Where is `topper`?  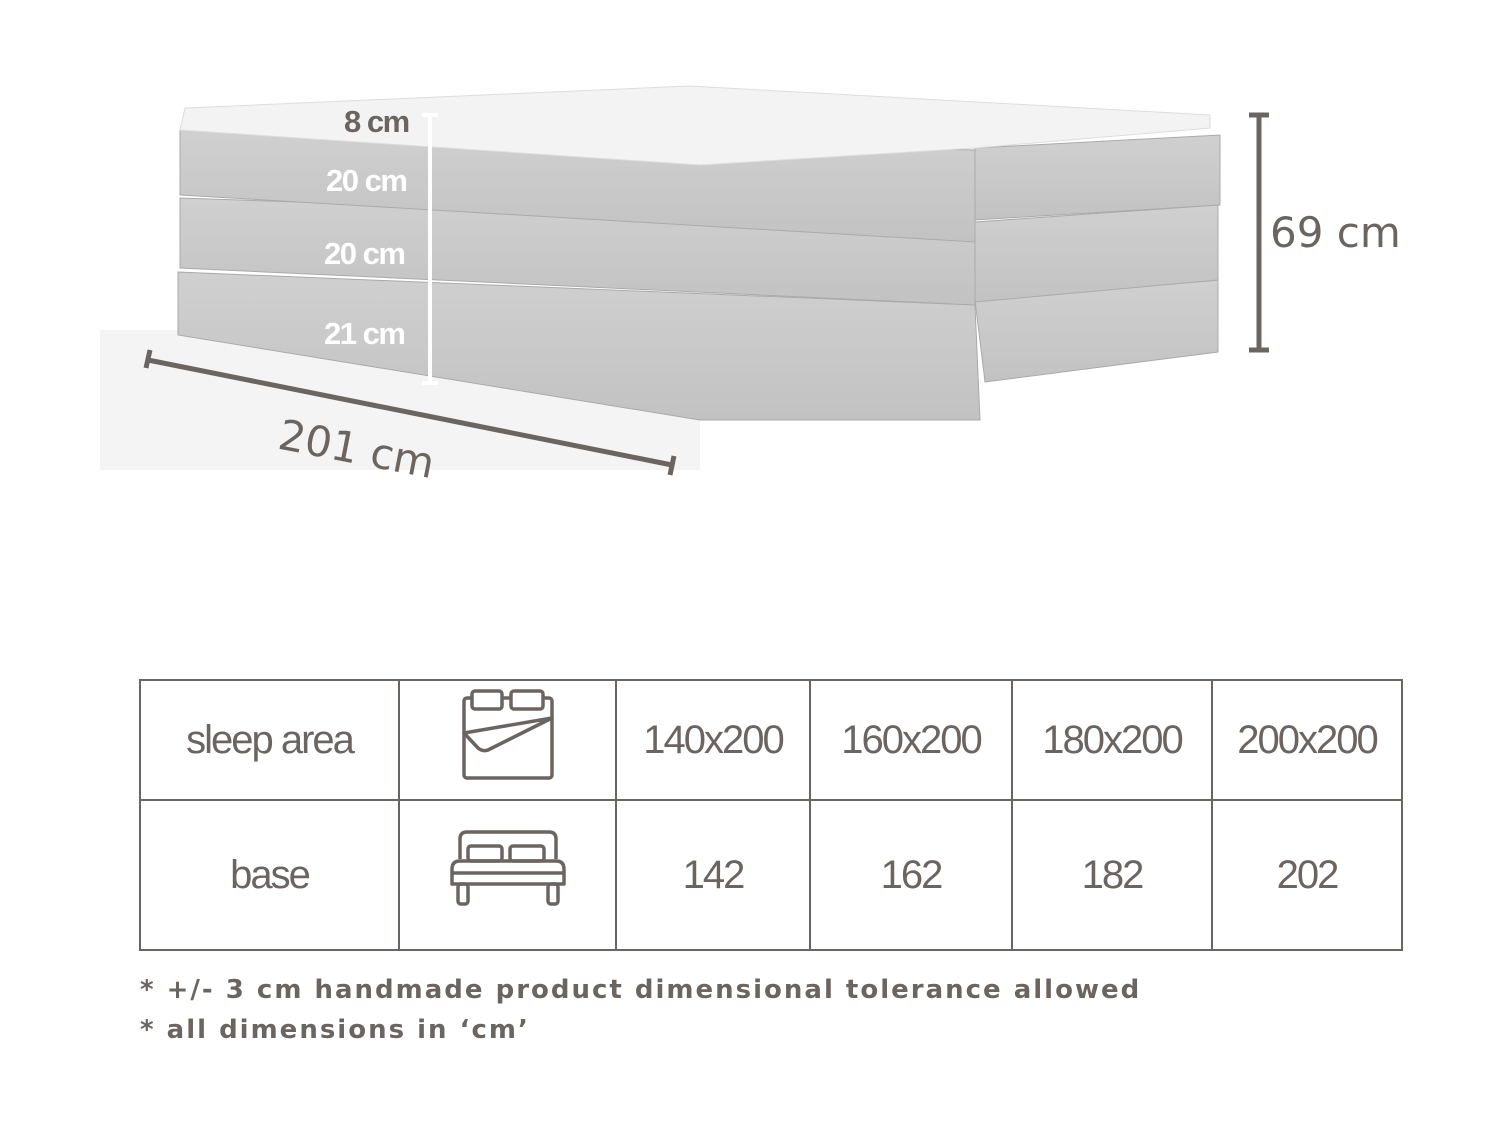 topper is located at coordinates (695, 125).